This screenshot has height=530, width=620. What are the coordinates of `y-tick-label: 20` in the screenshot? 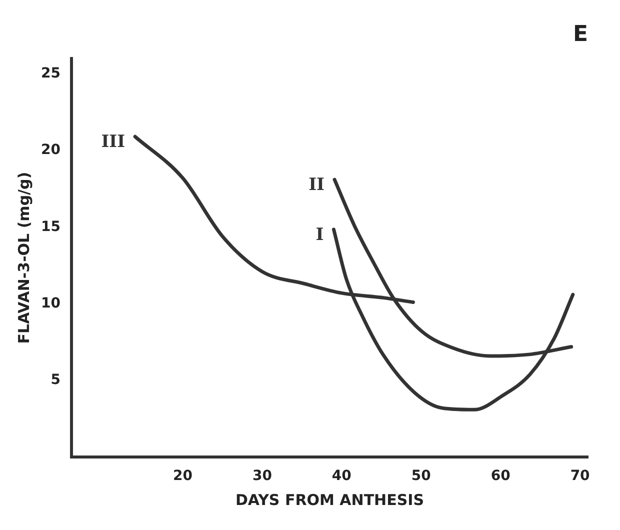 It's located at (51, 150).